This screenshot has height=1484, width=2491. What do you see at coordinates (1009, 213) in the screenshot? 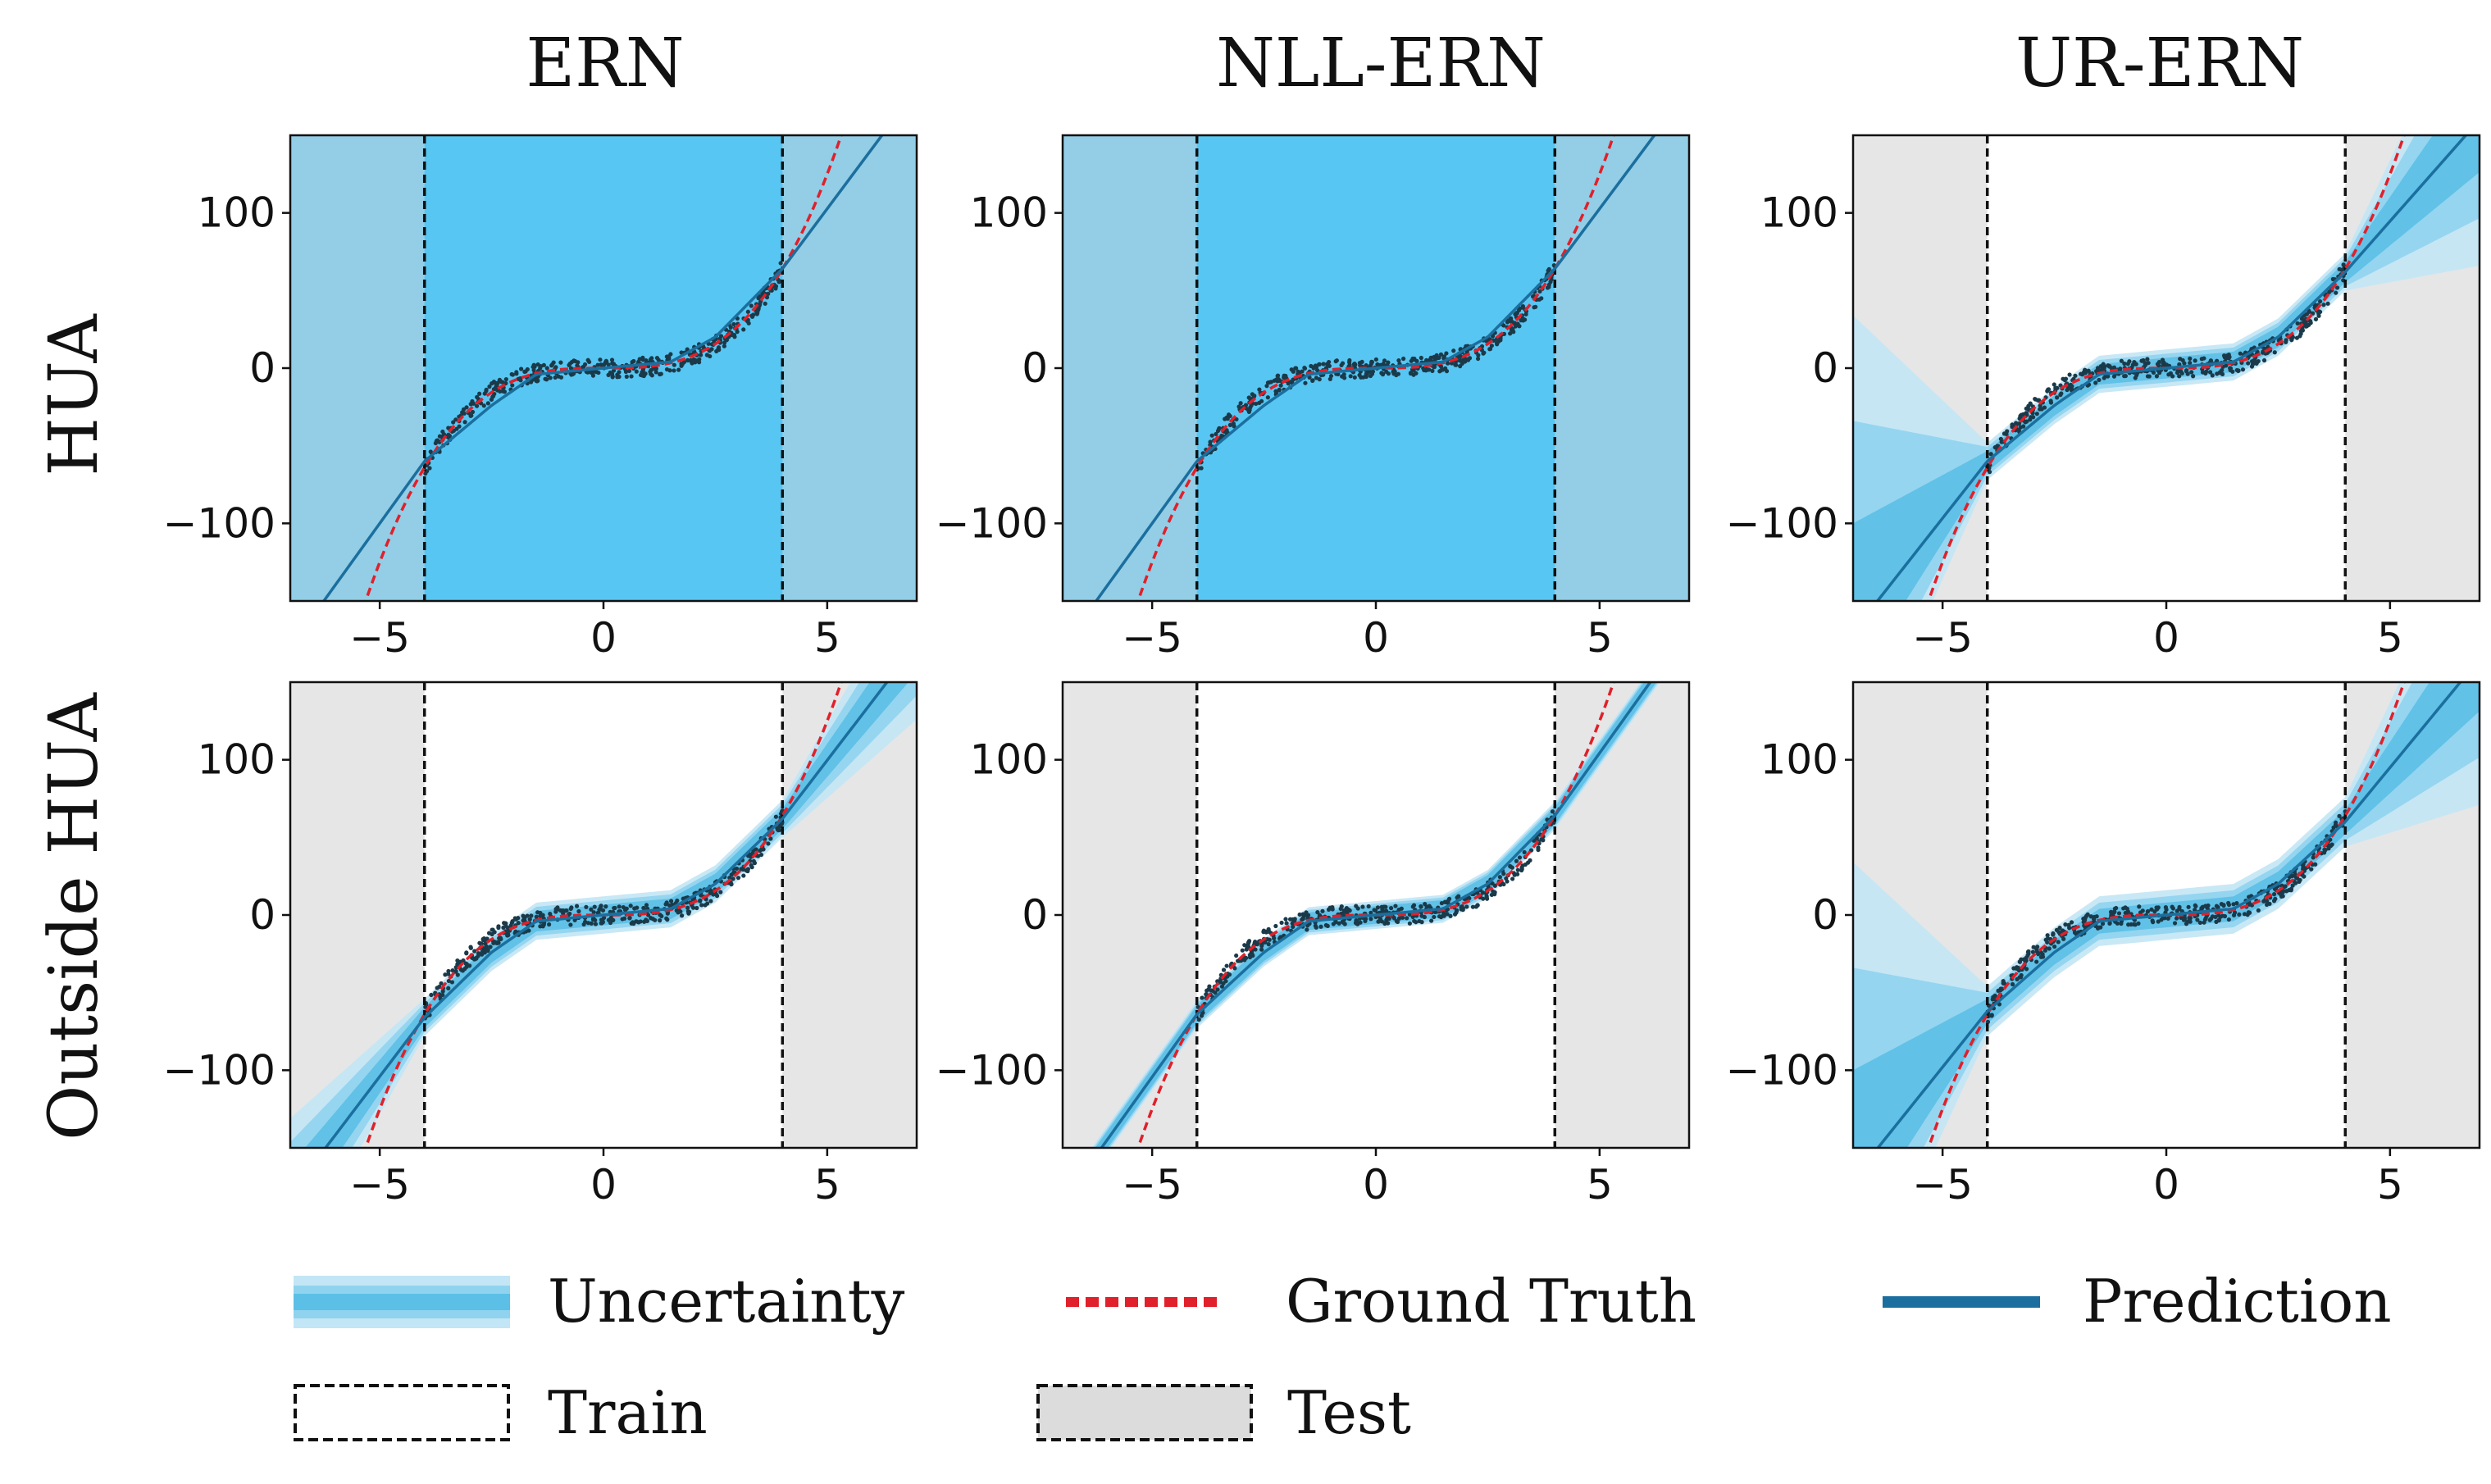
I see `y-tick-label: 100` at bounding box center [1009, 213].